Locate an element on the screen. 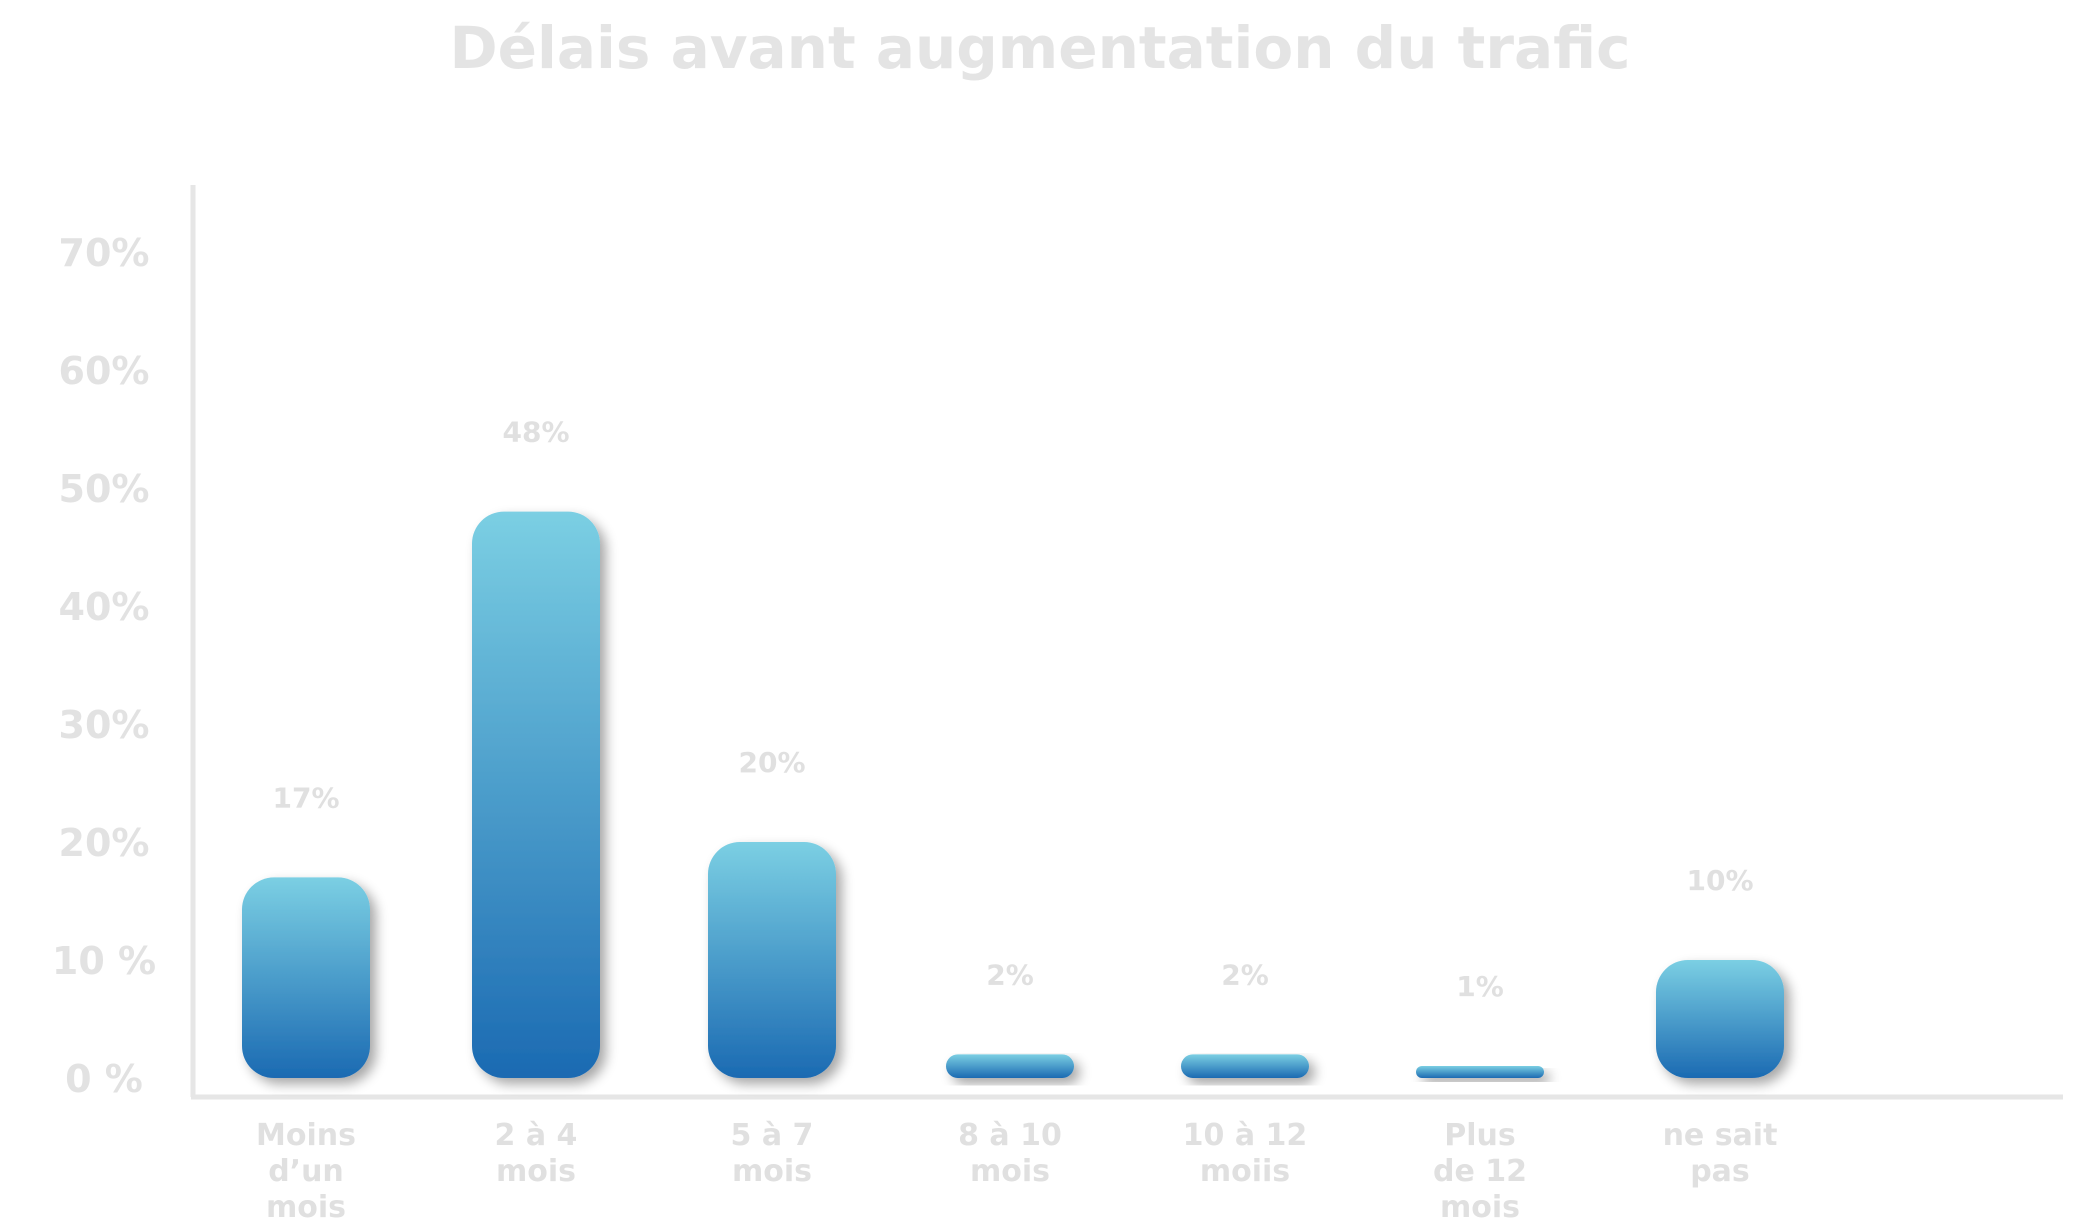 The image size is (2083, 1225). x-tick-label: 10 à 12 moiis is located at coordinates (1245, 1153).